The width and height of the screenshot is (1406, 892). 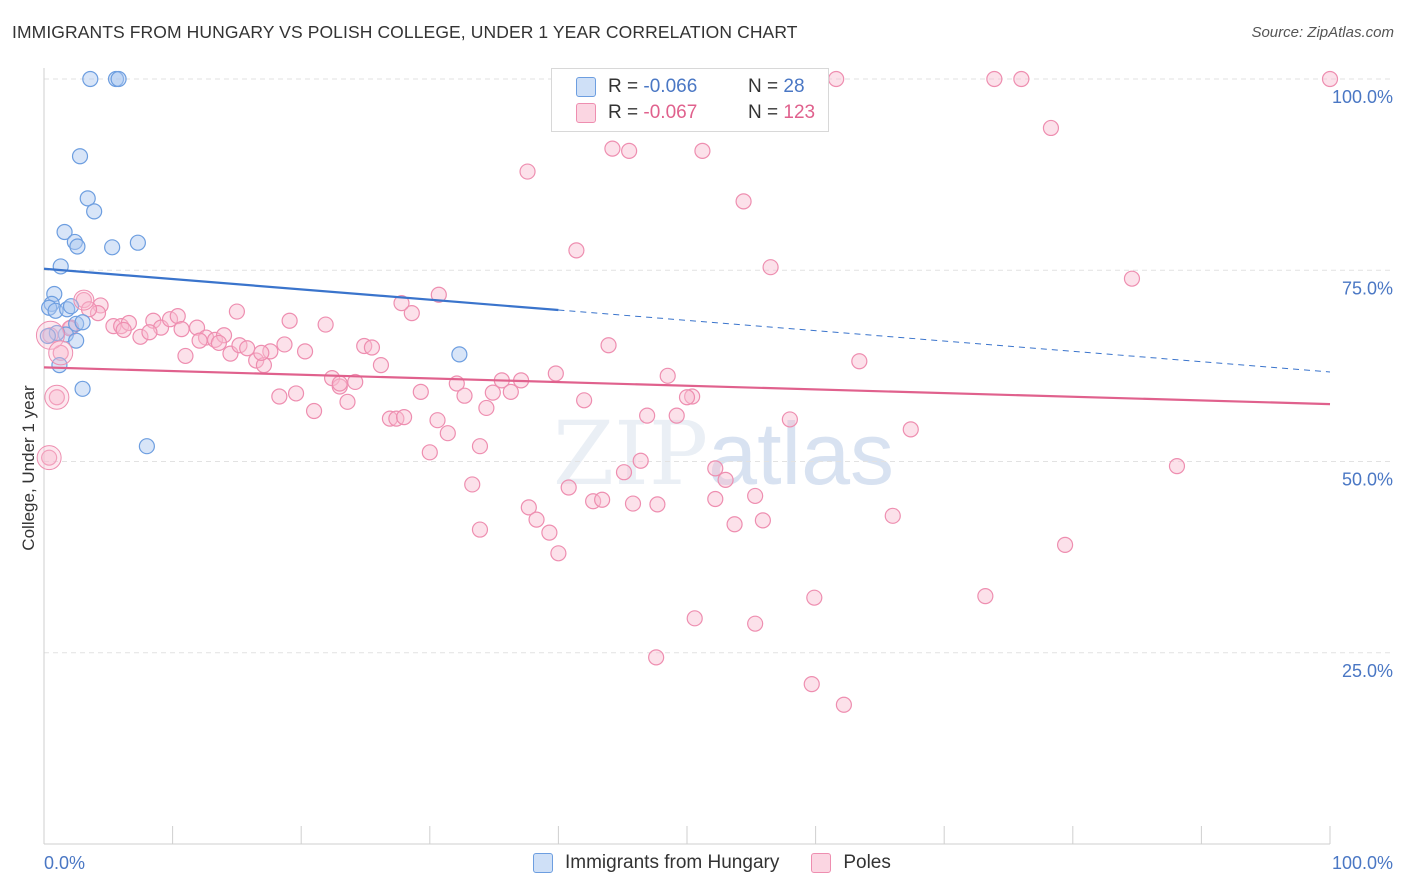 I want to click on legend-n-poles: N = 123, so click(x=781, y=113).